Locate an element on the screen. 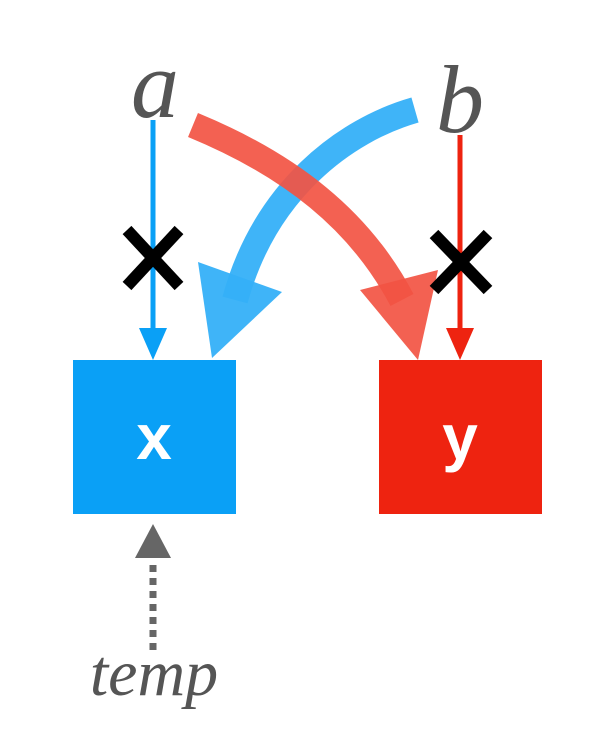 This screenshot has height=736, width=602. arrow-a-to-x is located at coordinates (153, 240).